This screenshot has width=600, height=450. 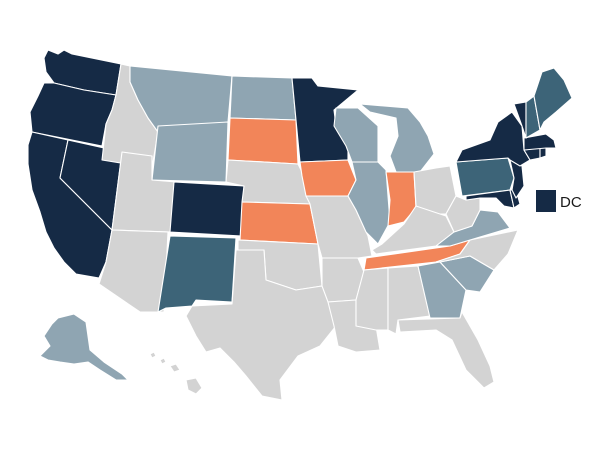 I want to click on state-ak, so click(x=84, y=347).